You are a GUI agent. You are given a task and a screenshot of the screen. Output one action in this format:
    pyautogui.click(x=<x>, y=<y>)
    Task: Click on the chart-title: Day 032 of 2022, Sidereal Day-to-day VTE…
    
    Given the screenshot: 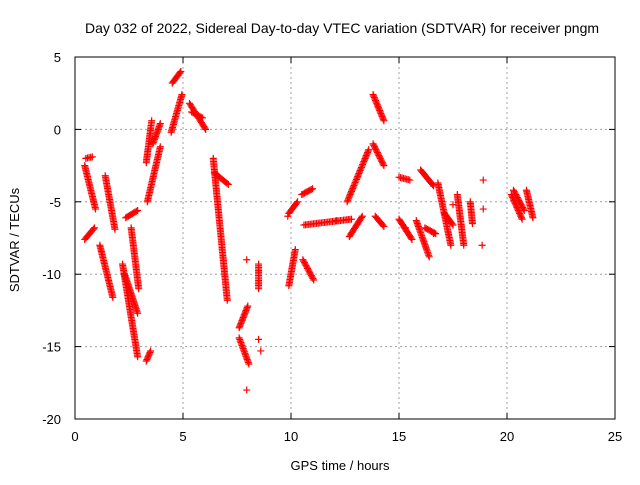 What is the action you would take?
    pyautogui.click(x=342, y=28)
    